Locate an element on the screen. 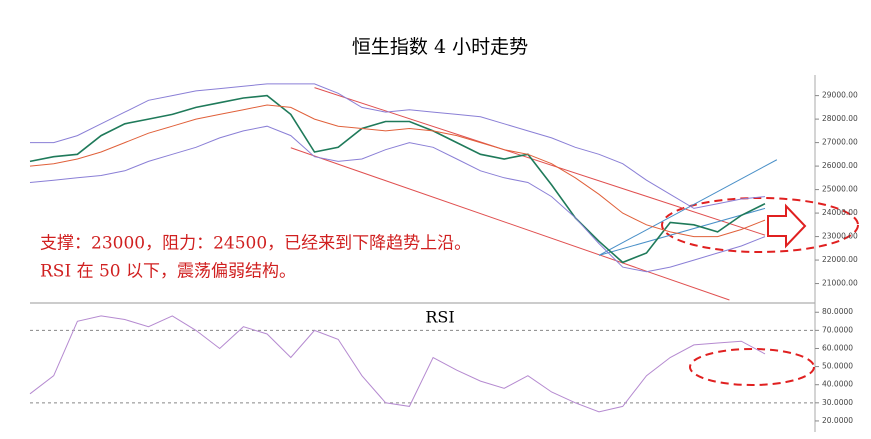 The image size is (871, 439). annotation: RSI 在 50 以下，震荡偏弱结构。 is located at coordinates (168, 272).